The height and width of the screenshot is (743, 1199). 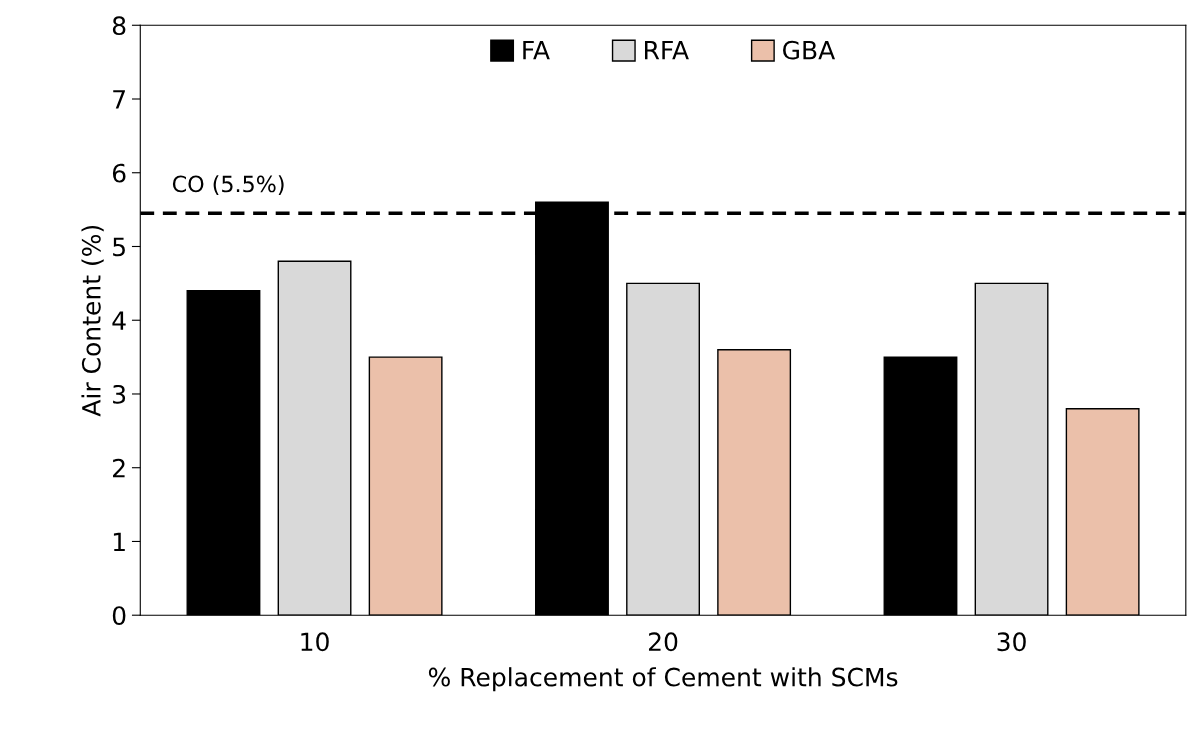 I want to click on y-axis-title: Air Content (%), so click(x=92, y=321).